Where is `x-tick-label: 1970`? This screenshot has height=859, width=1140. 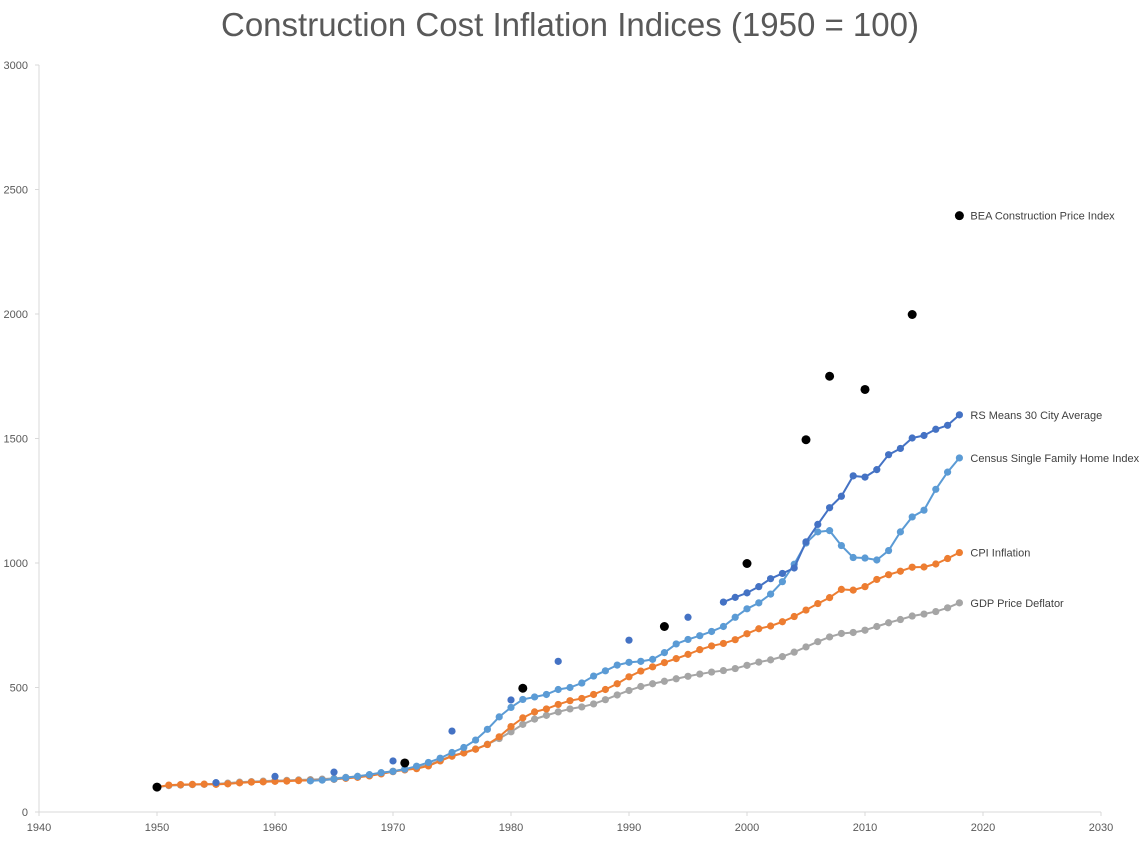
x-tick-label: 1970 is located at coordinates (393, 828).